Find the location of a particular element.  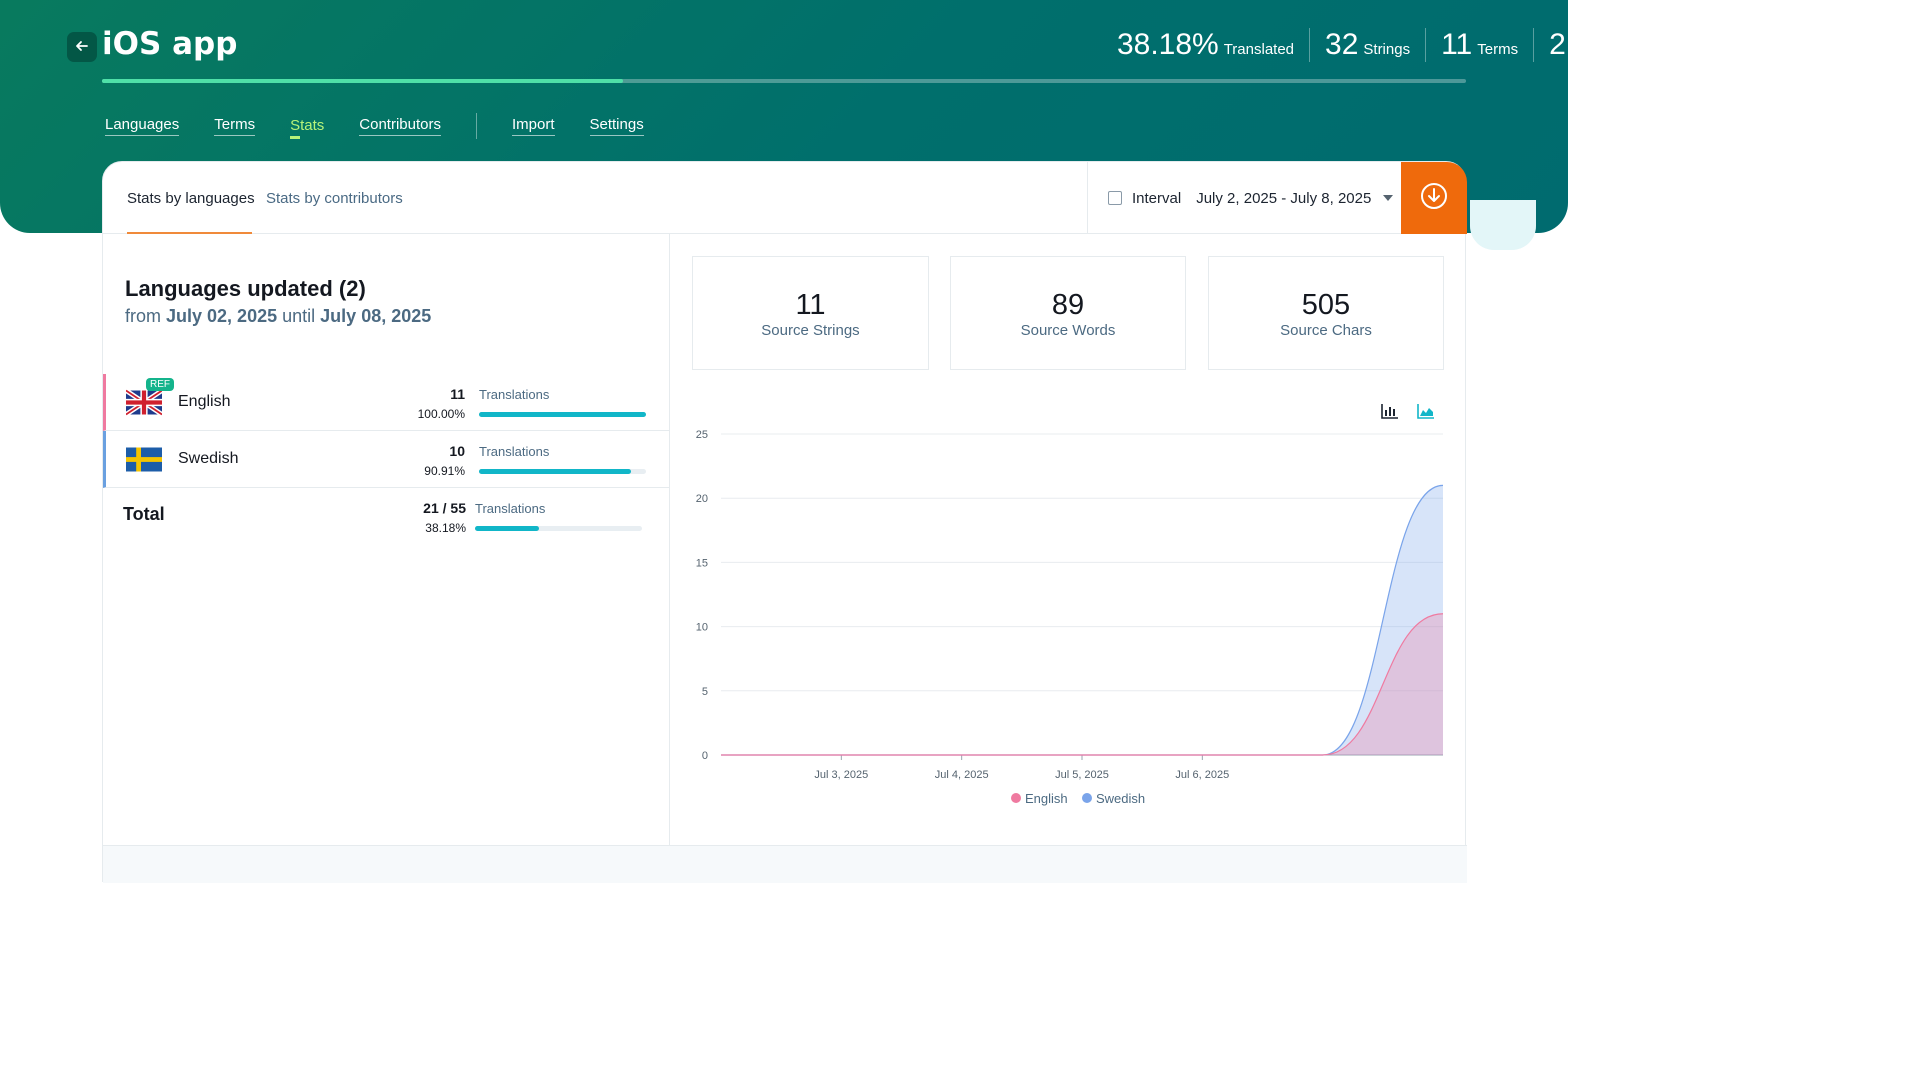

language-row-swedish: Swedish 10 Translations 90.91% is located at coordinates (386, 459).